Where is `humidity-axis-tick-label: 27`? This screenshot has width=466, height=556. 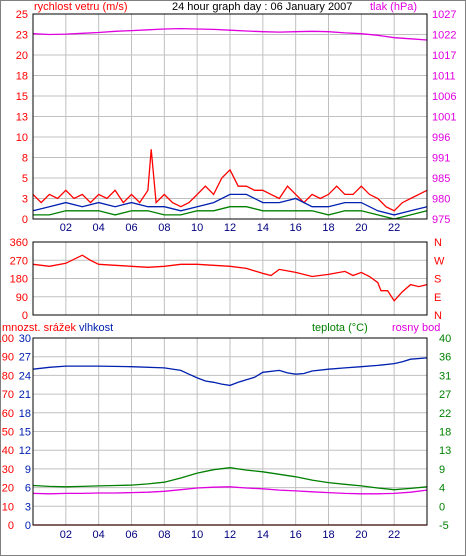
humidity-axis-tick-label: 27 is located at coordinates (25, 358).